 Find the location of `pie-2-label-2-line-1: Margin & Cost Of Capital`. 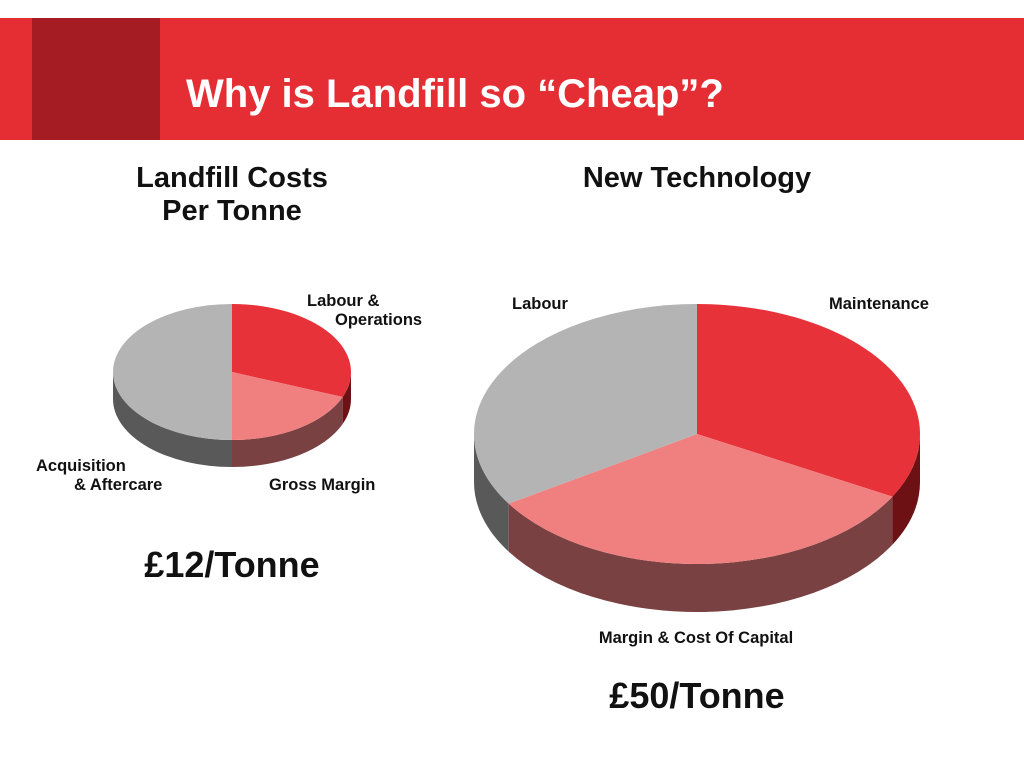

pie-2-label-2-line-1: Margin & Cost Of Capital is located at coordinates (696, 638).